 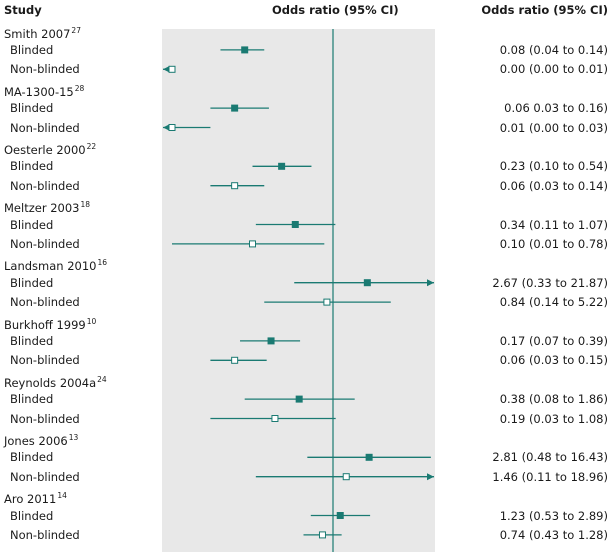 What do you see at coordinates (553, 224) in the screenshot?
I see `ci-value-text: 0.34 (0.11 to 1.07)` at bounding box center [553, 224].